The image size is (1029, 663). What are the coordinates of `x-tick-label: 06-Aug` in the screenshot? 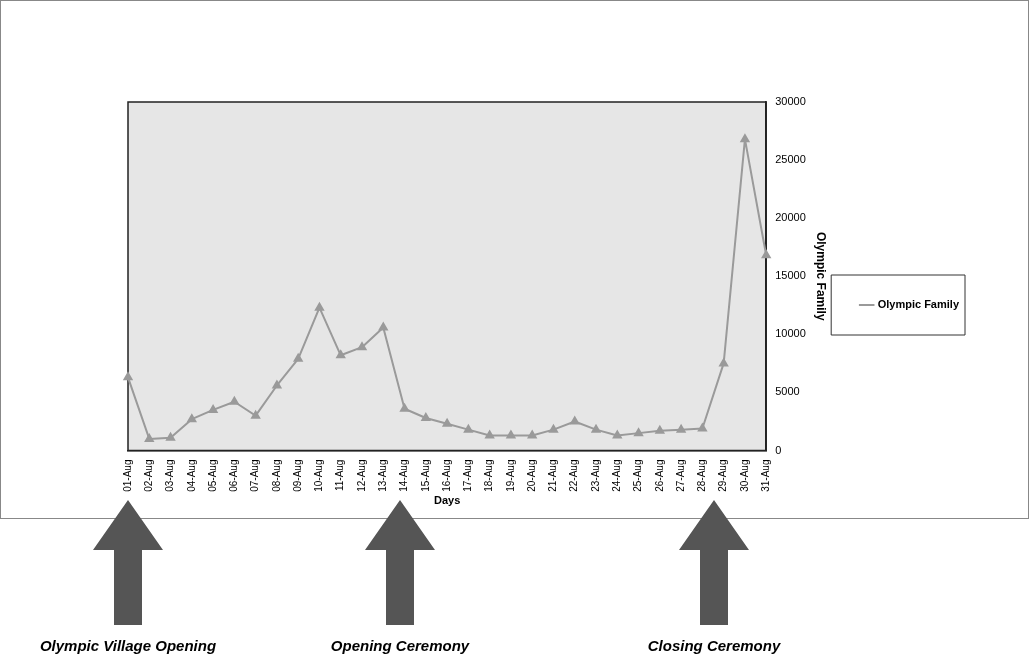 It's located at (234, 475).